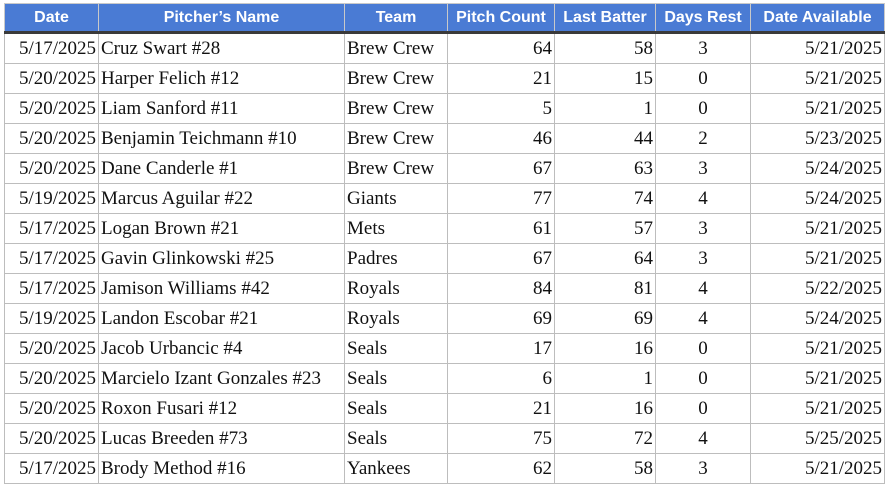 This screenshot has height=490, width=888. What do you see at coordinates (221, 78) in the screenshot?
I see `cell-pitcher-name: Harper Felich #12` at bounding box center [221, 78].